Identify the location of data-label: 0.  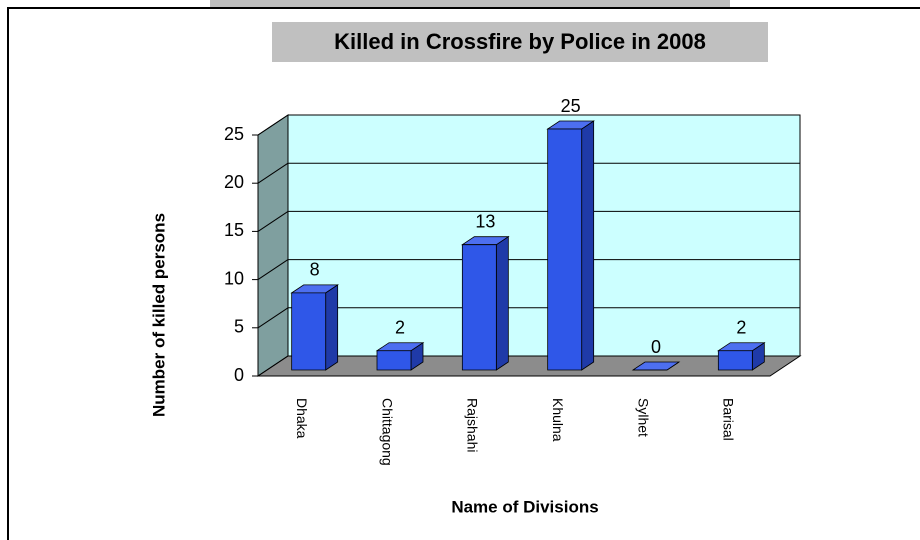
(656, 347).